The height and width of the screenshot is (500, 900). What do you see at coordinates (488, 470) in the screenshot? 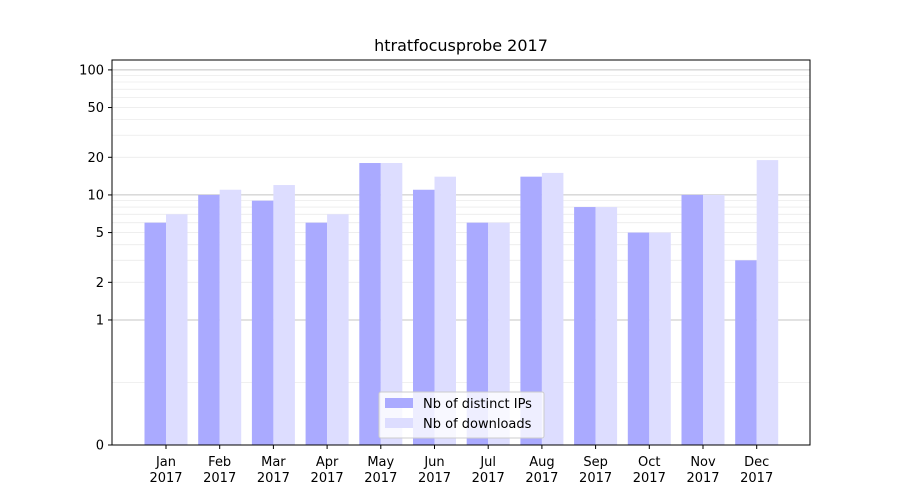
I see `x-tick-label: Jul 2017` at bounding box center [488, 470].